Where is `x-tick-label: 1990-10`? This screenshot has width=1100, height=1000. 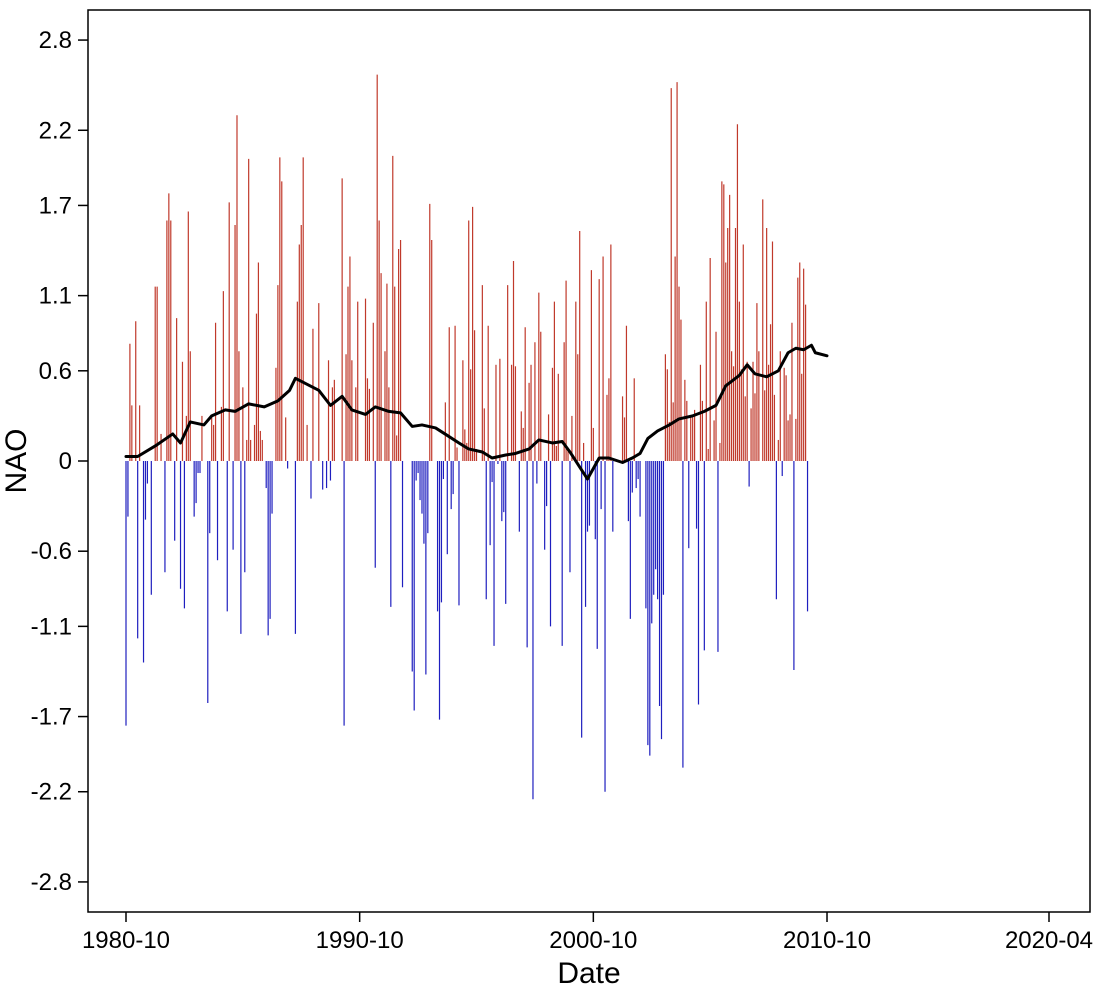 x-tick-label: 1990-10 is located at coordinates (360, 940).